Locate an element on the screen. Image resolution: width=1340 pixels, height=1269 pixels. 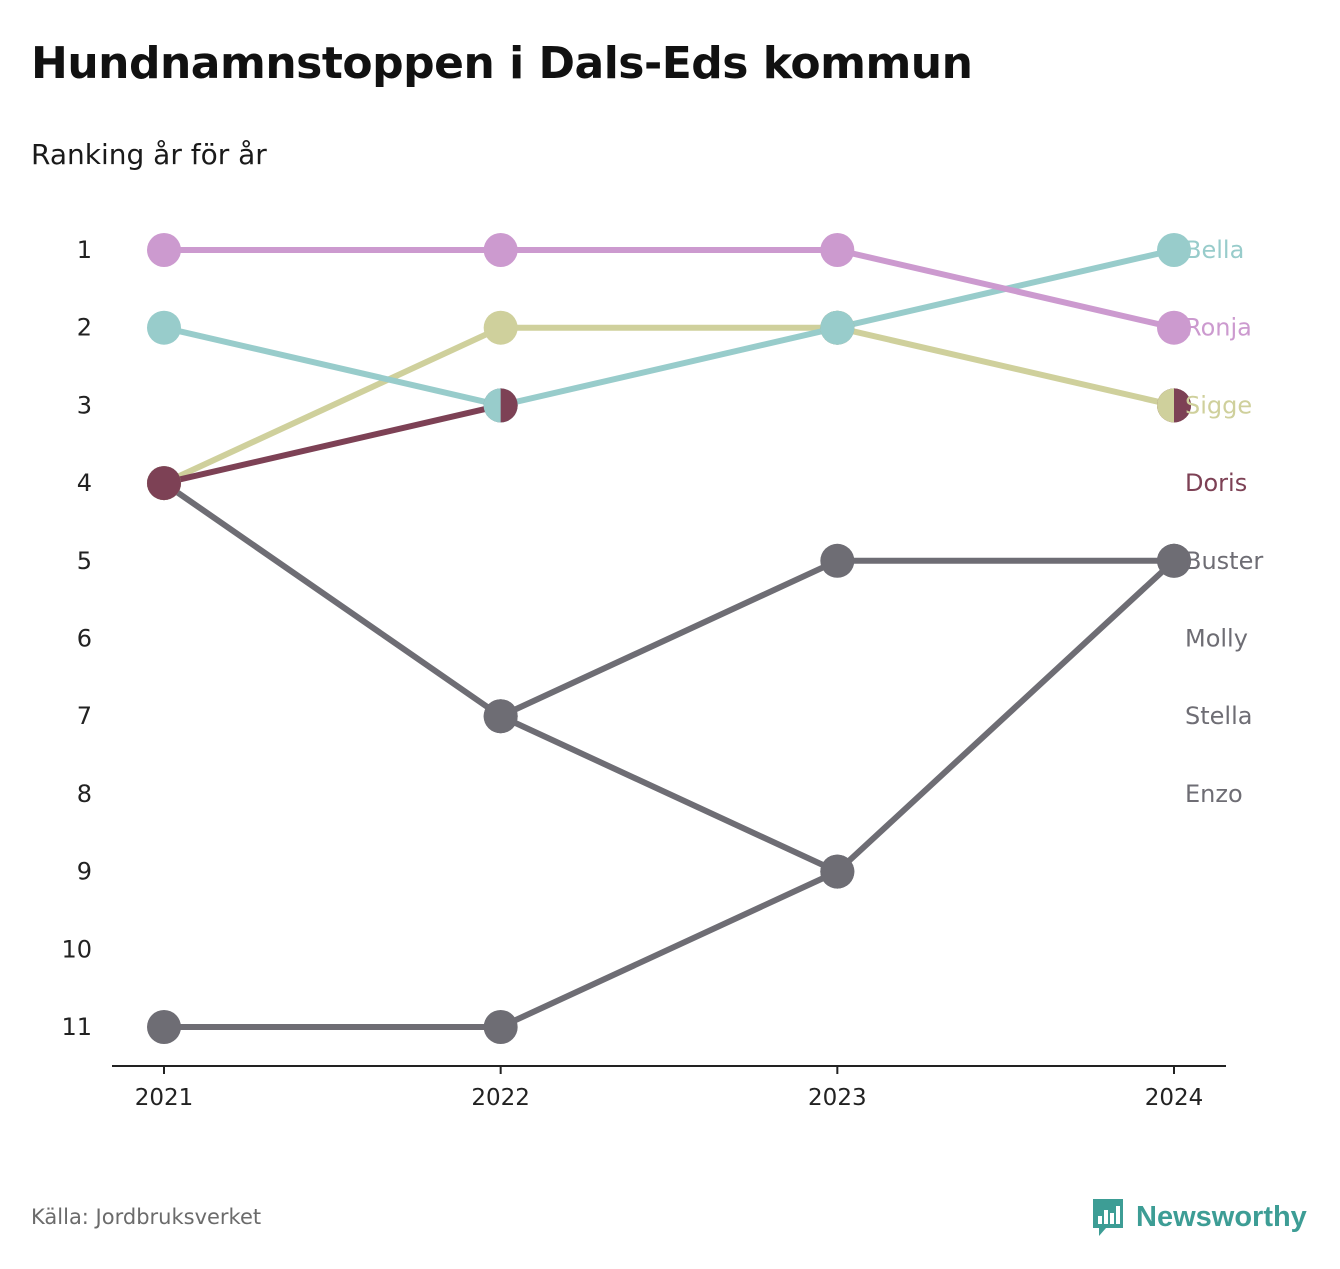
point-bella-2023 is located at coordinates (837, 327).